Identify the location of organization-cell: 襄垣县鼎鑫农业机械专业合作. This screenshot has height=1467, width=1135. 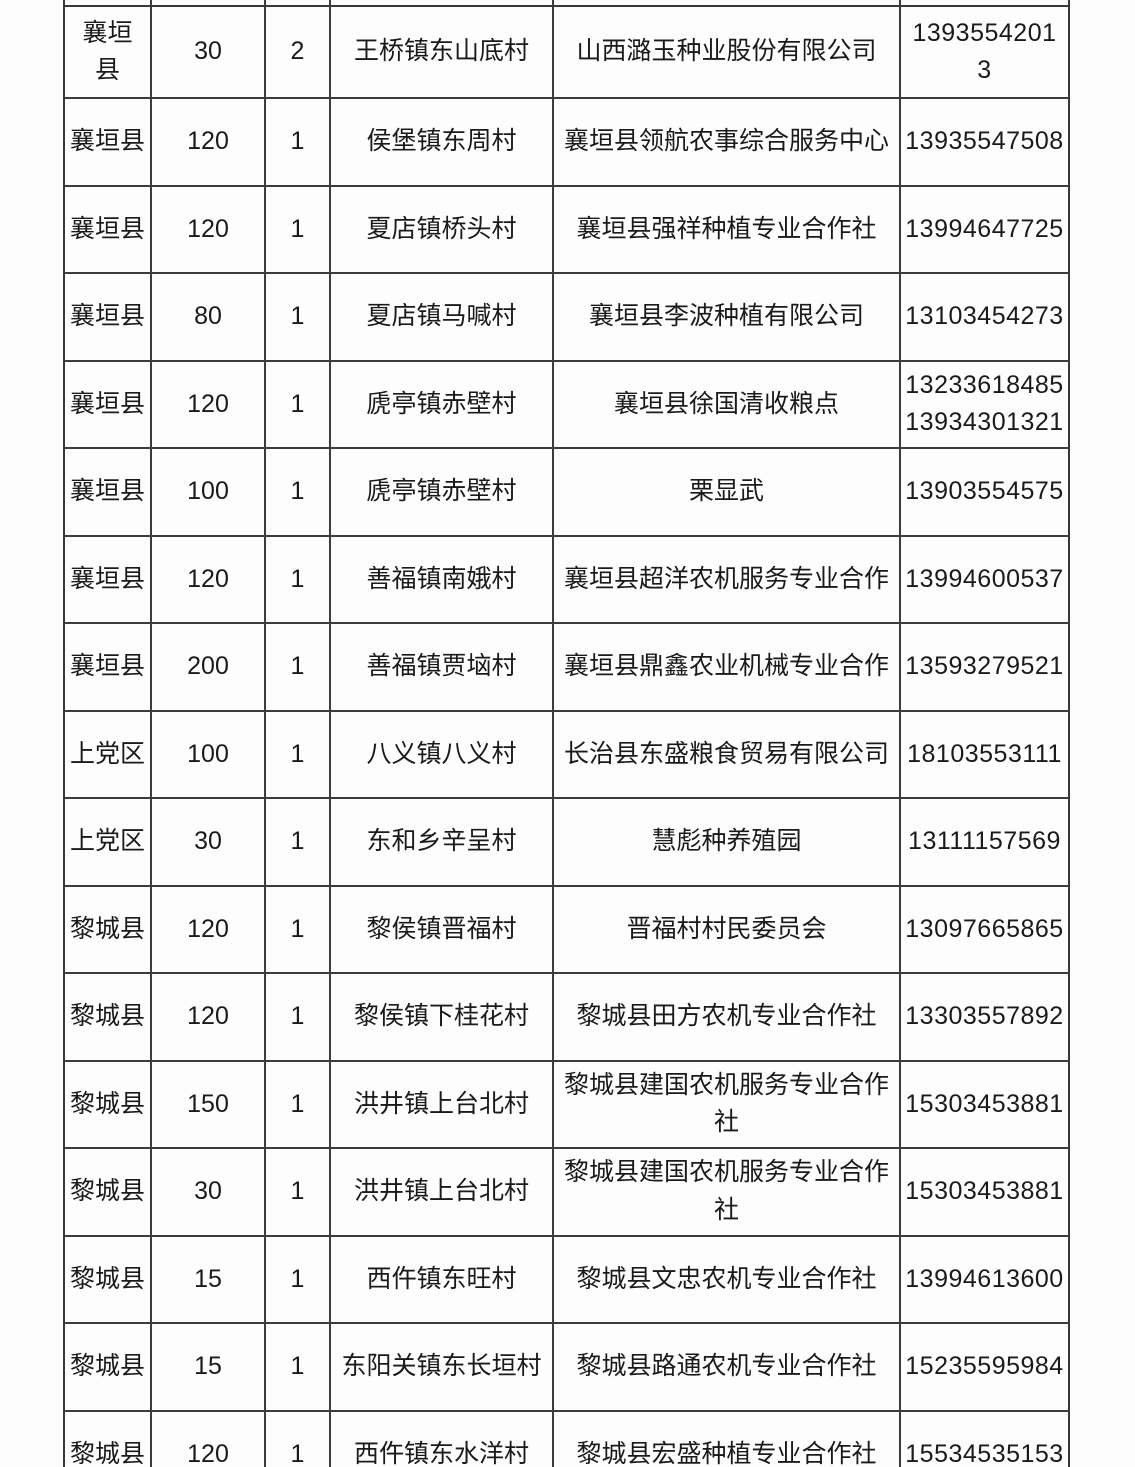
(727, 667).